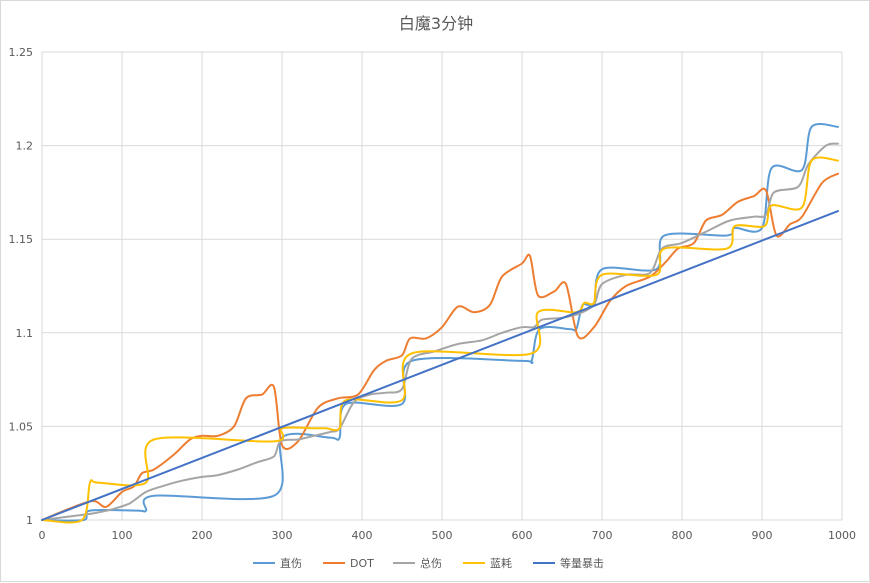 The width and height of the screenshot is (870, 583). Describe the element at coordinates (25, 146) in the screenshot. I see `y-tick-label: 1.2` at that location.